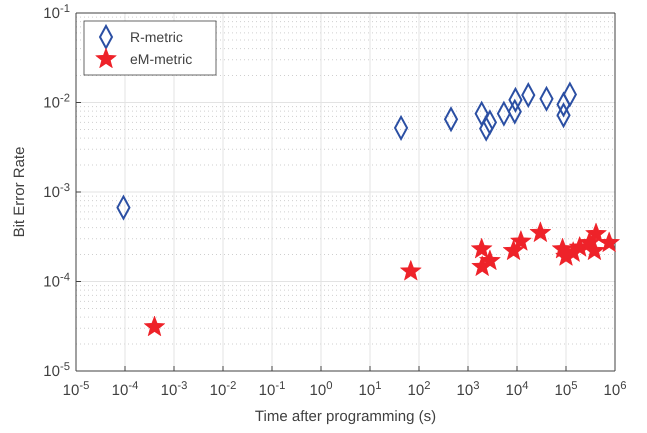 This screenshot has height=433, width=647. I want to click on x-tick-label: 10$^{0}$, so click(321, 389).